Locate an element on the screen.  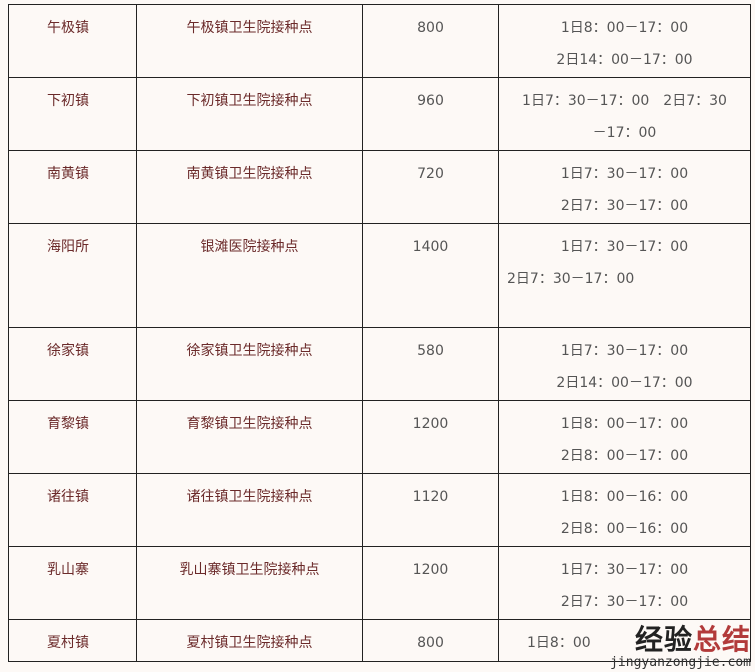
table-row: 徐家镇 徐家镇卫生院接种点 580 1日7：30－17：00 2日14：00－17：00 is located at coordinates (379, 364).